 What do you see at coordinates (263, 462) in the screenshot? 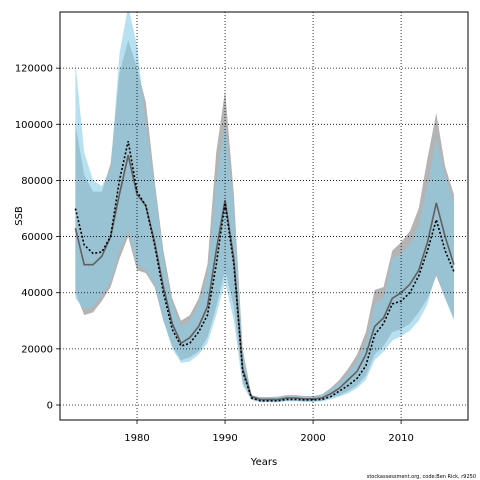
I see `x-axis-label: Years` at bounding box center [263, 462].